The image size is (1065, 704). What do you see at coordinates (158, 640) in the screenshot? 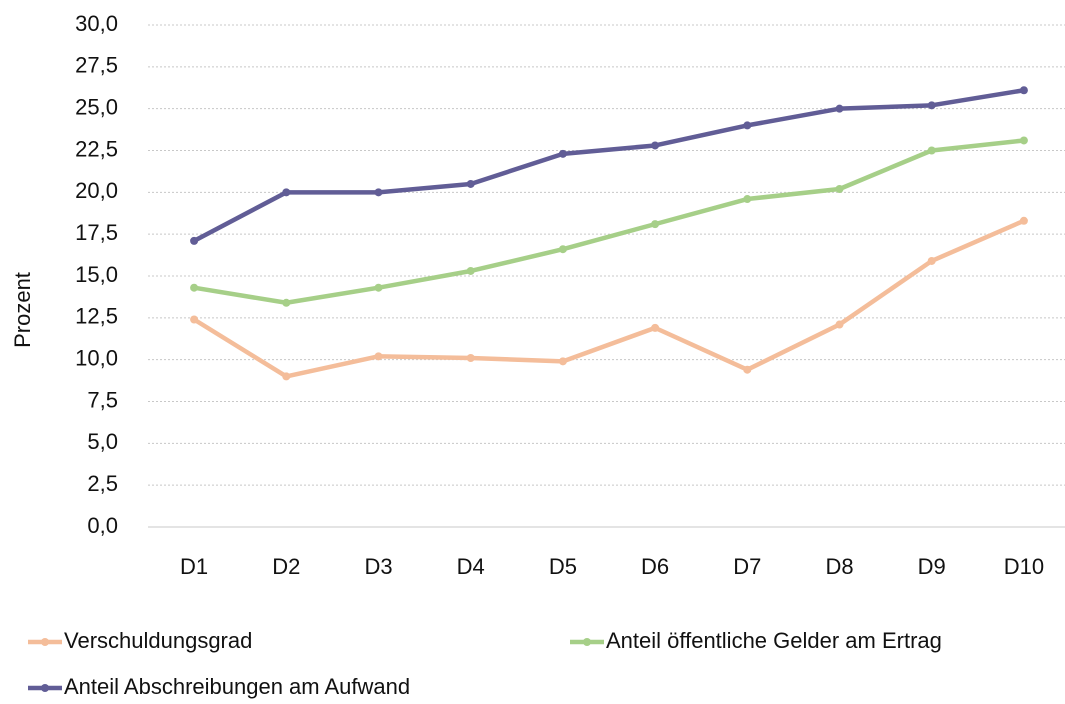
I see `legend-label: Verschuldungsgrad` at bounding box center [158, 640].